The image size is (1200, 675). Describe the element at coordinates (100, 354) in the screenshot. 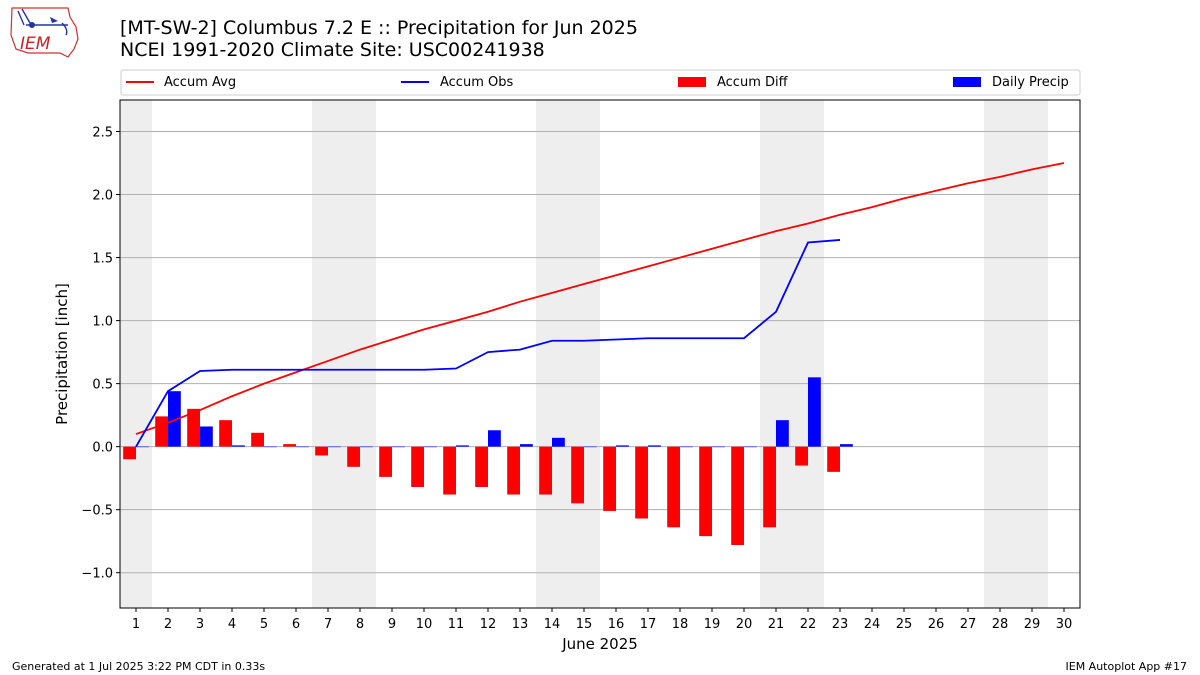

I see `y-ticks: −1.0 −0.5 0.0 0.5 1.0 1.5 2.0 2.5` at that location.